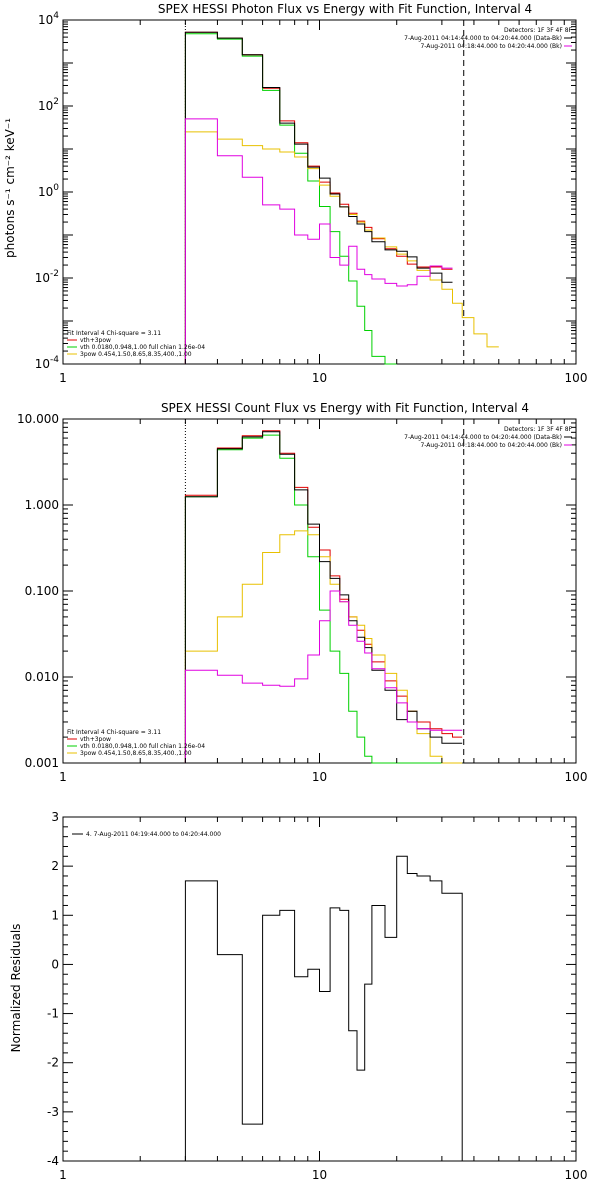 Image resolution: width=600 pixels, height=1200 pixels. Describe the element at coordinates (319, 378) in the screenshot. I see `photon-flux-xtick-label: 10` at that location.